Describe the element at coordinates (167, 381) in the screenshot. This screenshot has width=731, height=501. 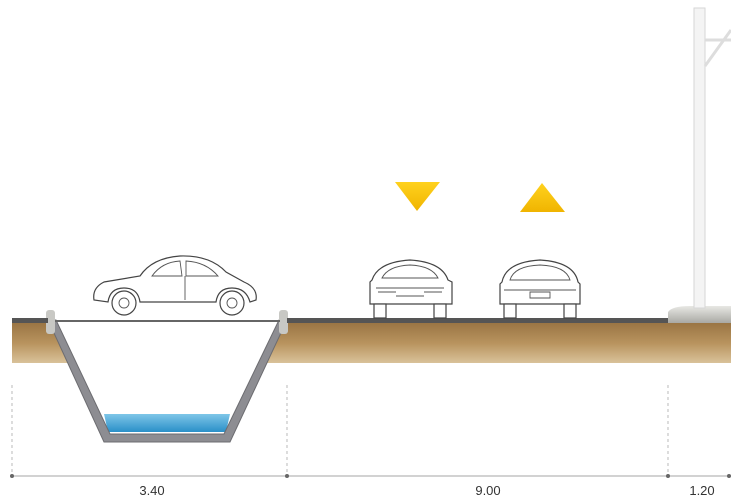
I see `channel-void` at that location.